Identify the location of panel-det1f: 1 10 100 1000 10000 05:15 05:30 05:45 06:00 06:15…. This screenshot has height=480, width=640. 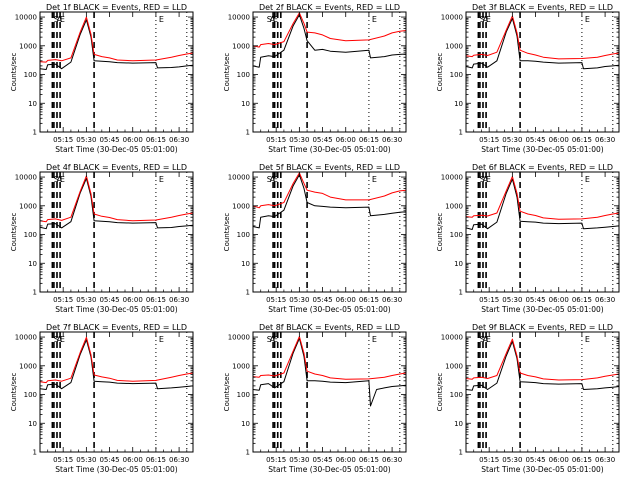
(102, 78).